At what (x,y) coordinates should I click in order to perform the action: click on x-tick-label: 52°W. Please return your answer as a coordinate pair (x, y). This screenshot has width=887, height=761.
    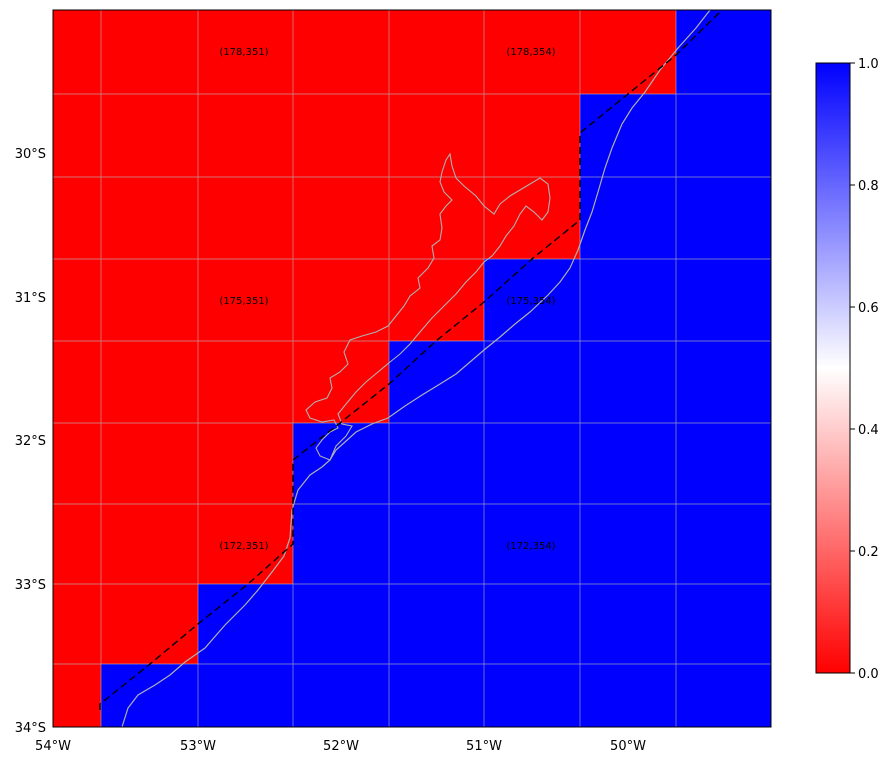
    Looking at the image, I should click on (341, 746).